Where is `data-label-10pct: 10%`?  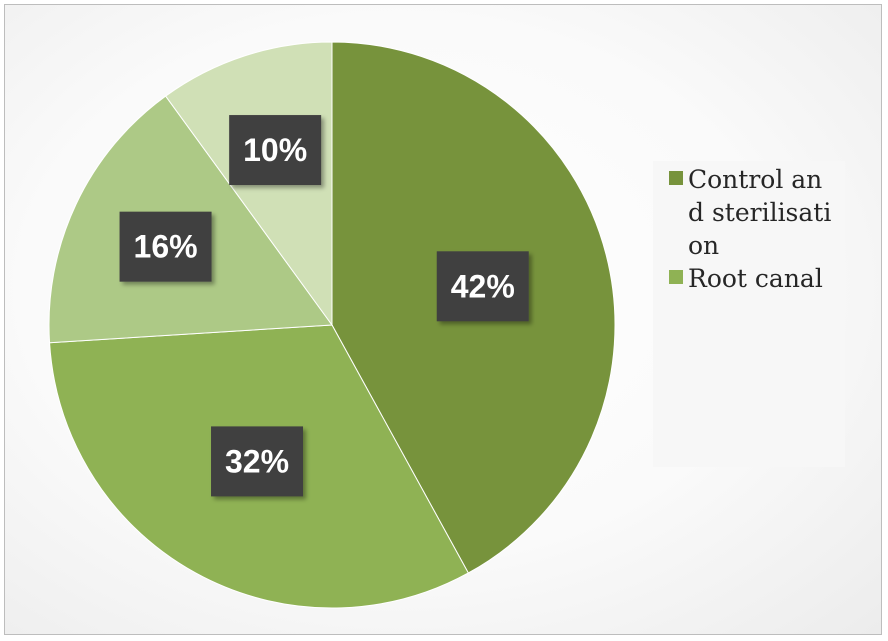
data-label-10pct: 10% is located at coordinates (275, 150).